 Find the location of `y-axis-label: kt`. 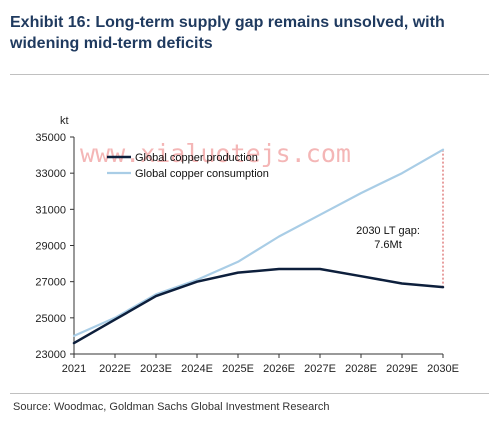

y-axis-label: kt is located at coordinates (64, 121).